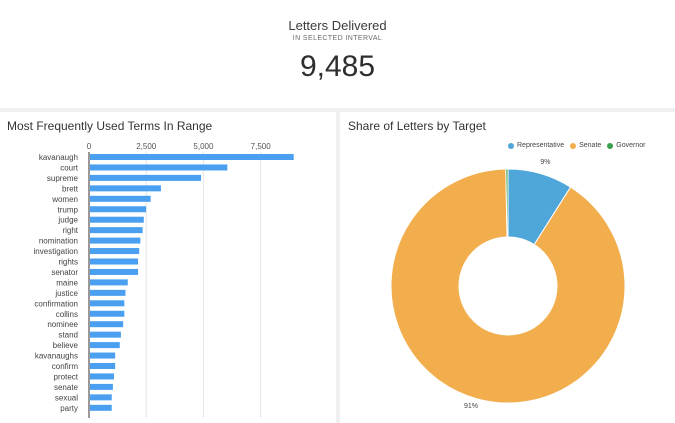 Image resolution: width=675 pixels, height=423 pixels. What do you see at coordinates (58, 241) in the screenshot?
I see `category-label: nomination` at bounding box center [58, 241].